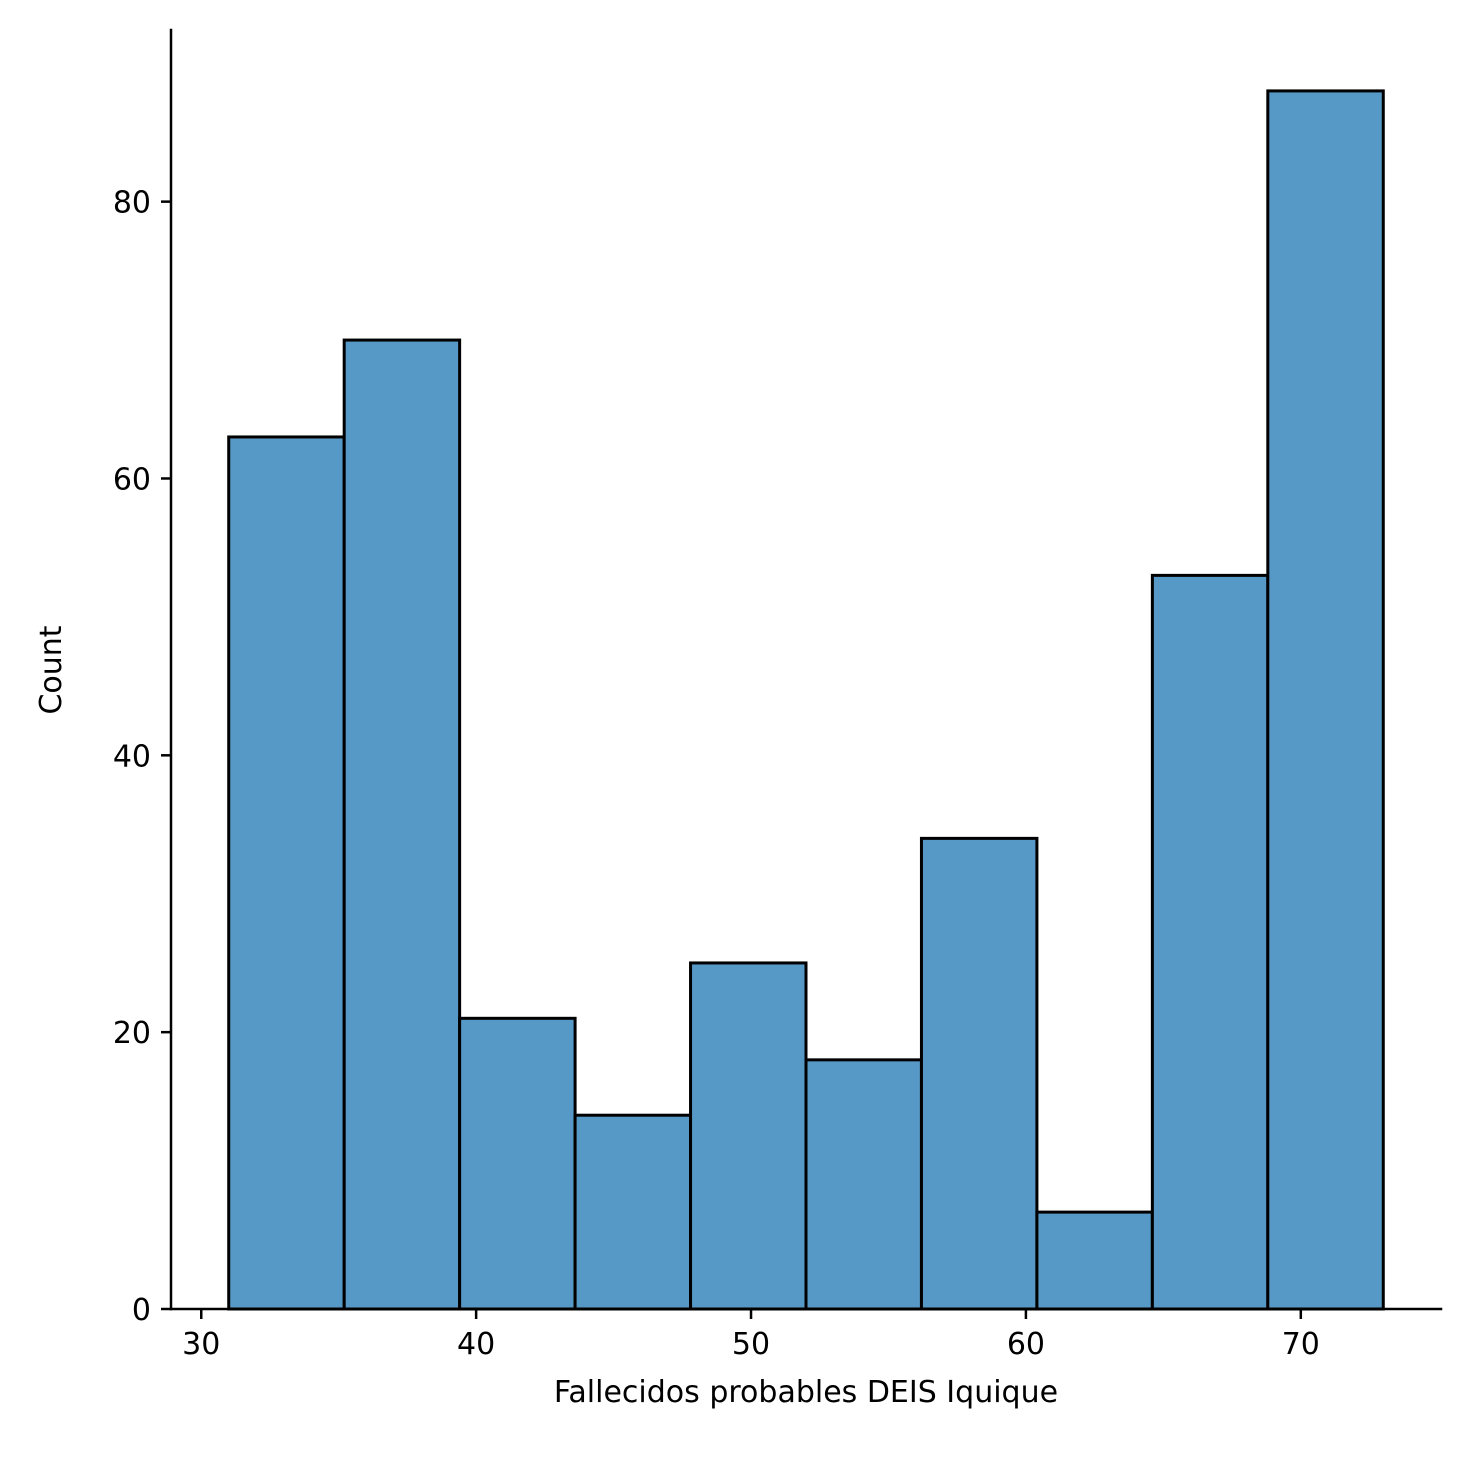 This screenshot has width=1470, height=1470. I want to click on x-tick-label: 30, so click(201, 1344).